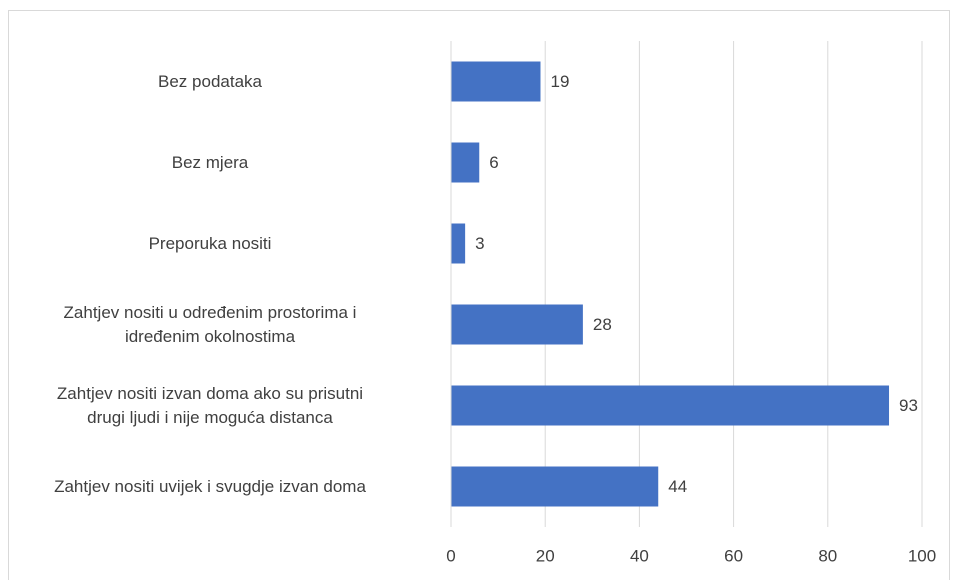 The width and height of the screenshot is (959, 580). I want to click on value-label: 28, so click(602, 324).